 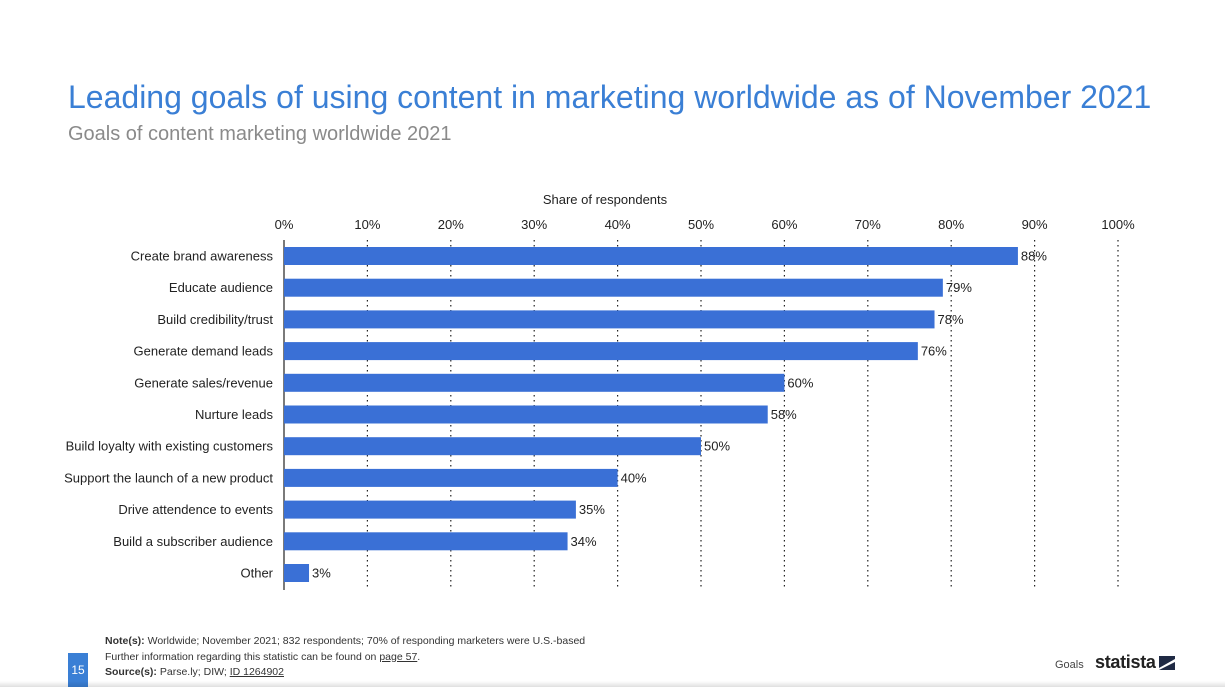 I want to click on further-info-link: page 57, so click(x=398, y=656).